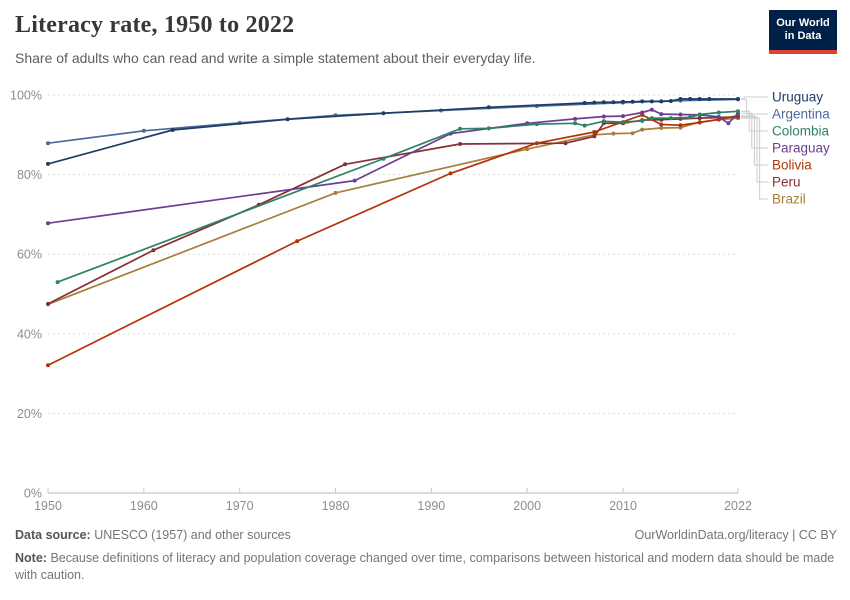 The image size is (850, 600). What do you see at coordinates (29, 255) in the screenshot?
I see `y-axis-label-60: 60%` at bounding box center [29, 255].